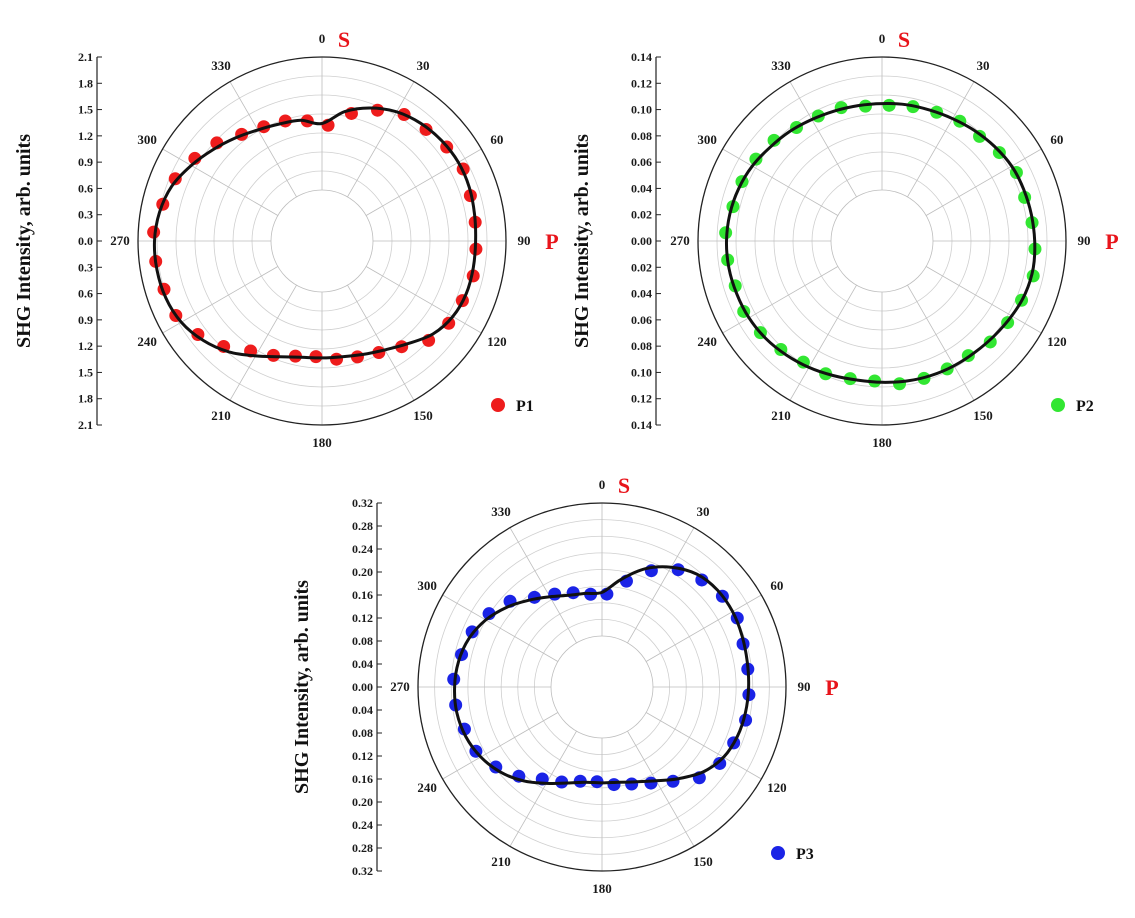 This screenshot has width=1135, height=918. I want to click on legend-label: P3, so click(805, 854).